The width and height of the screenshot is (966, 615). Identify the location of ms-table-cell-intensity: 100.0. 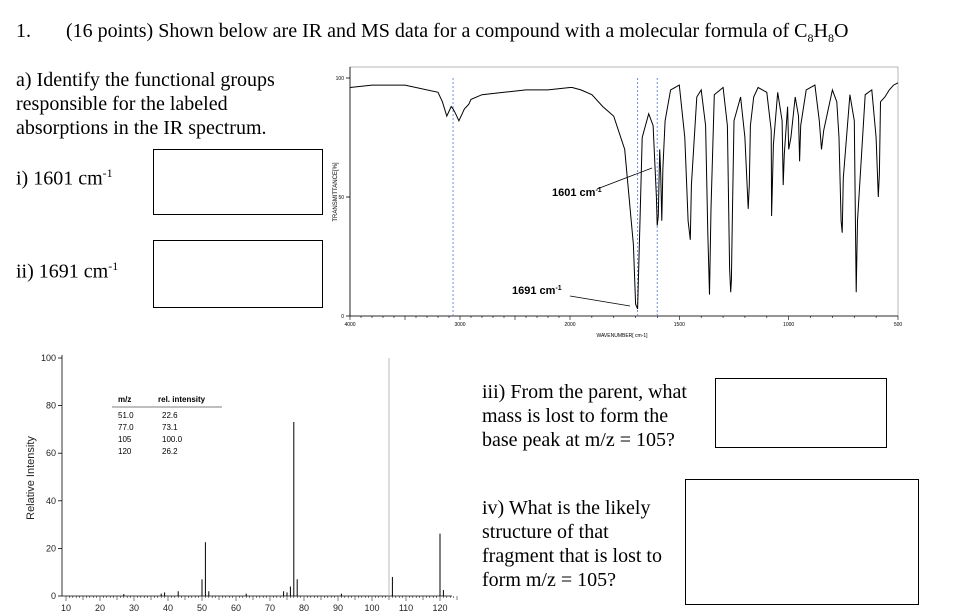
(172, 439).